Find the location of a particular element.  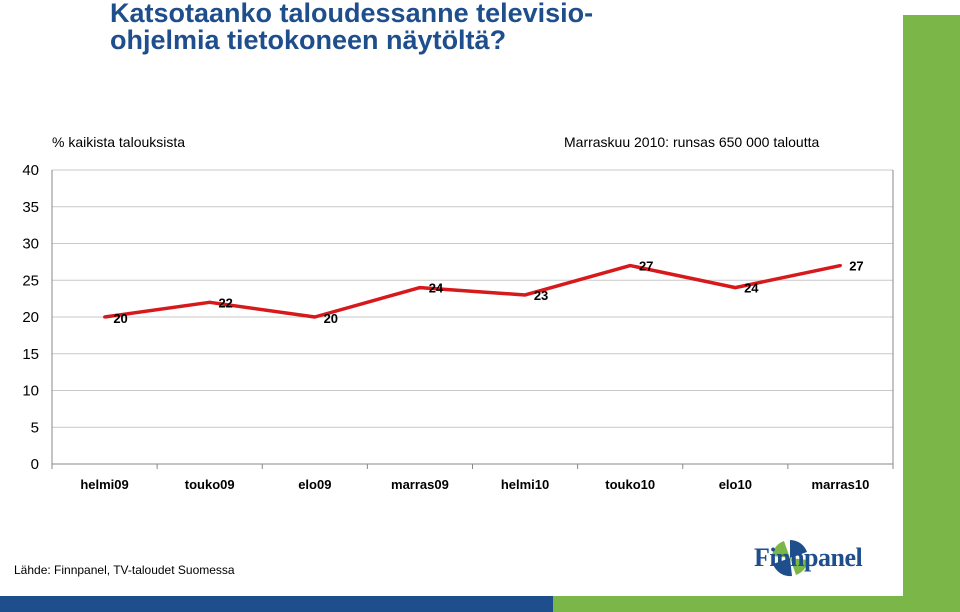

y-tick-label: 20 is located at coordinates (30, 317).